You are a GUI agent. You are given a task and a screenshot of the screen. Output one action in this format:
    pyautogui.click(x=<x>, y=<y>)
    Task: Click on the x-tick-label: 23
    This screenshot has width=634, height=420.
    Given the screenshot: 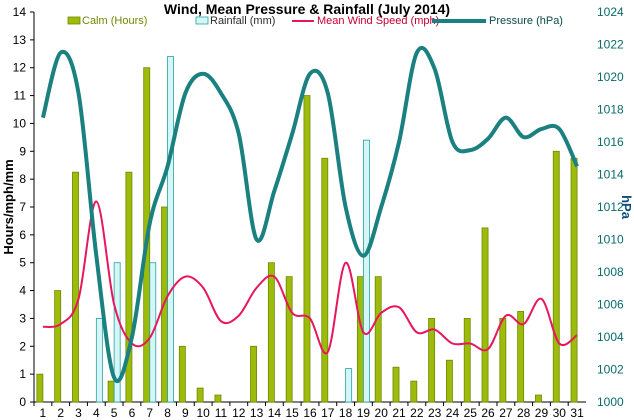 What is the action you would take?
    pyautogui.click(x=435, y=413)
    